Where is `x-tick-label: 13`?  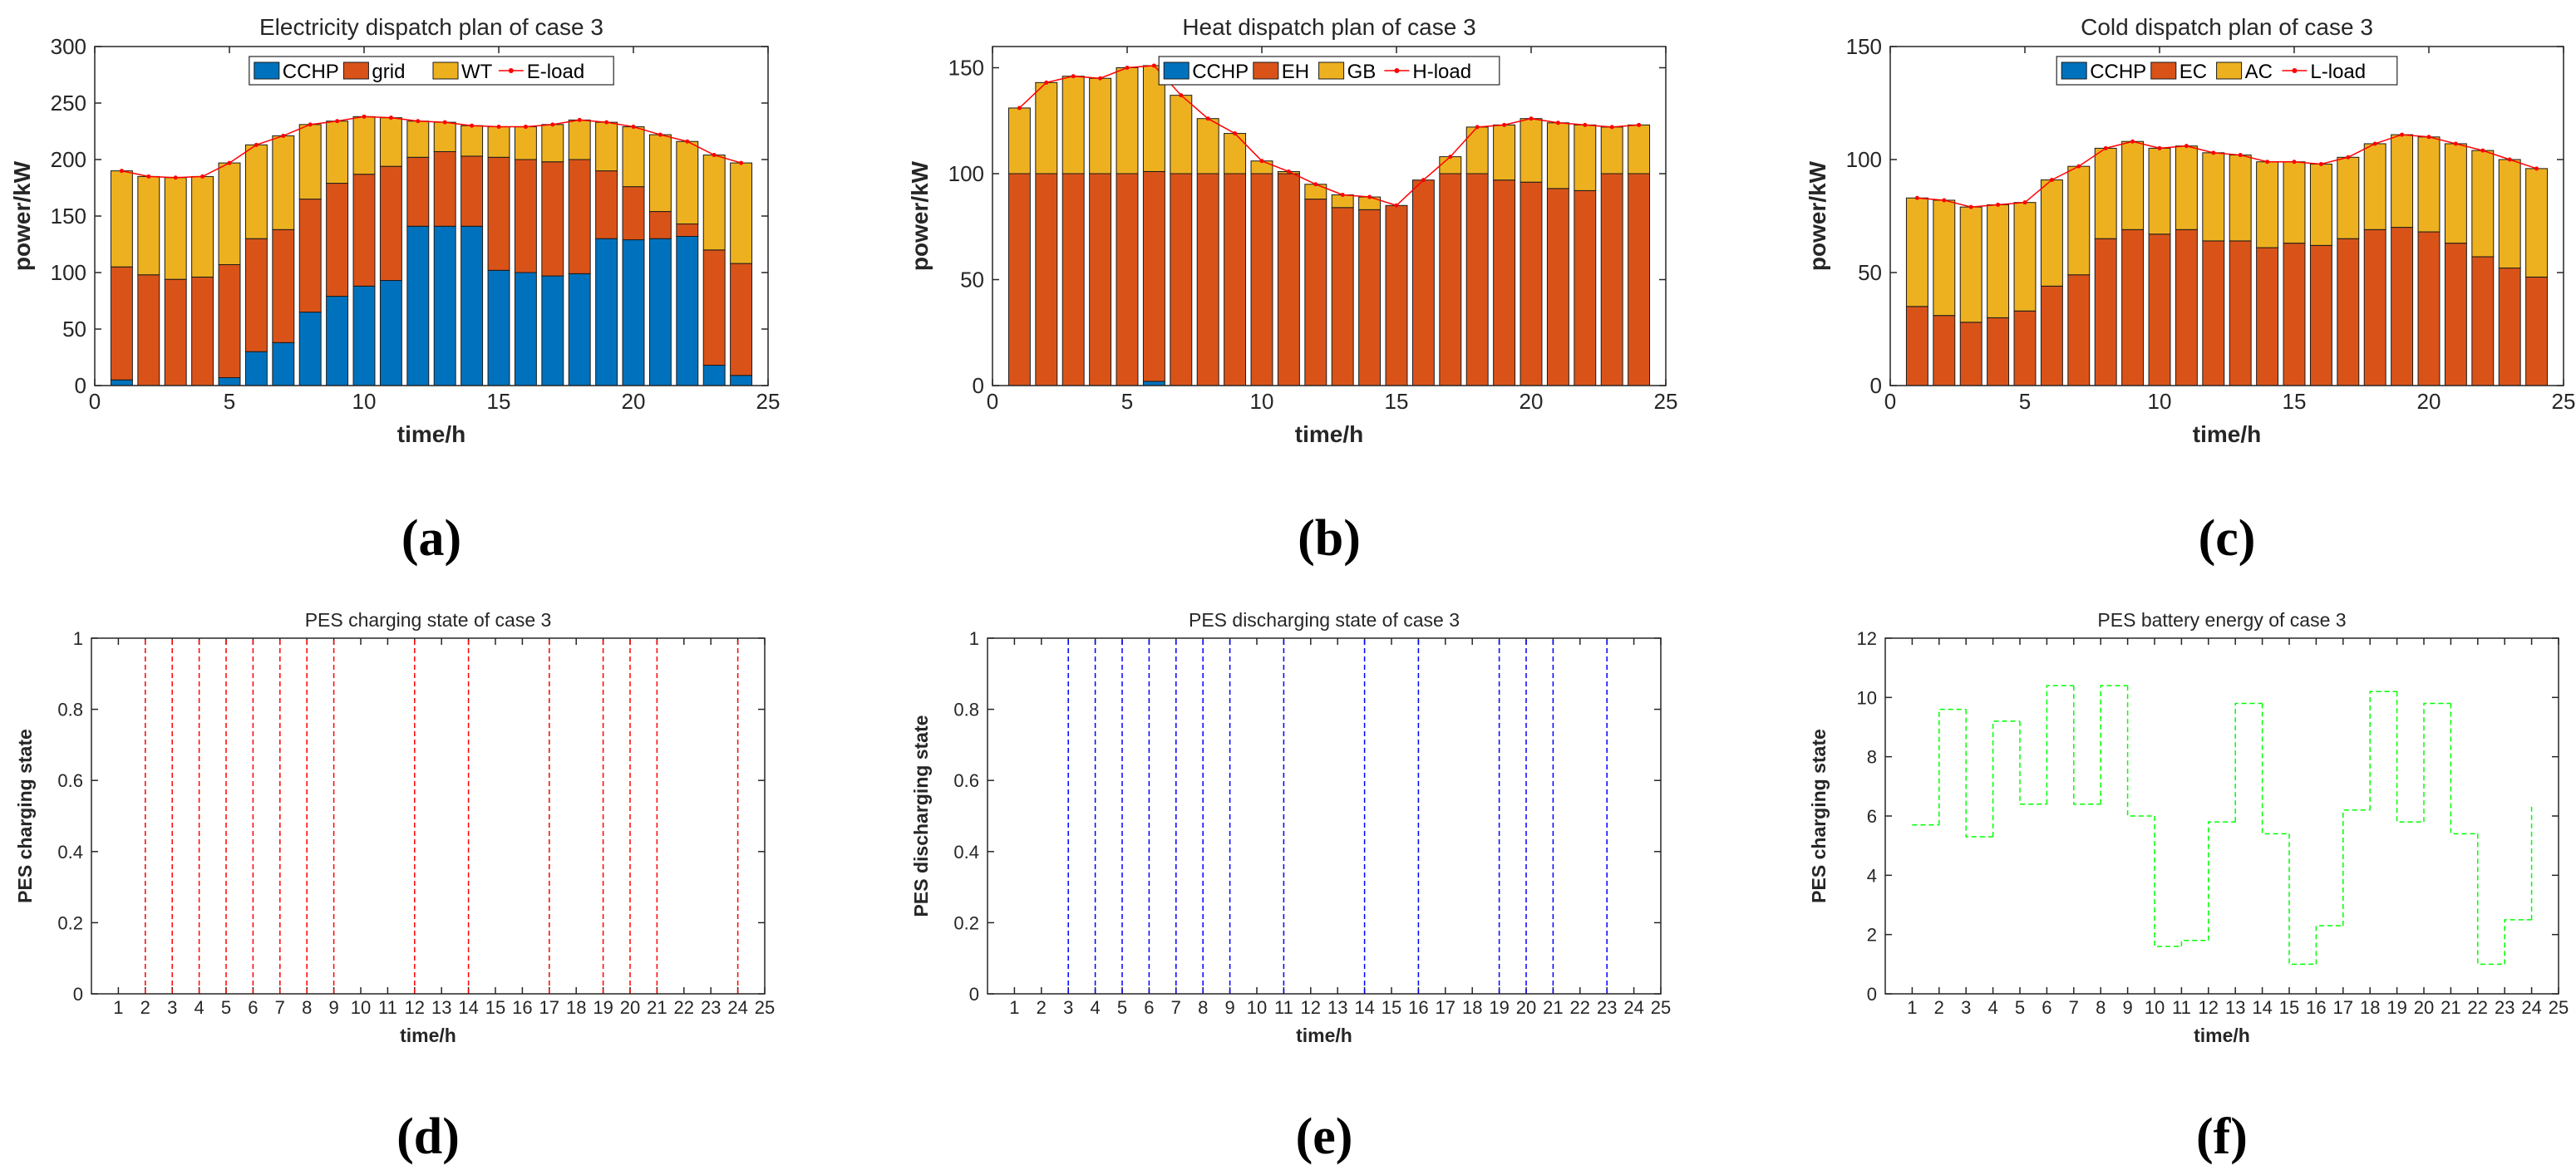
x-tick-label: 13 is located at coordinates (2235, 1007).